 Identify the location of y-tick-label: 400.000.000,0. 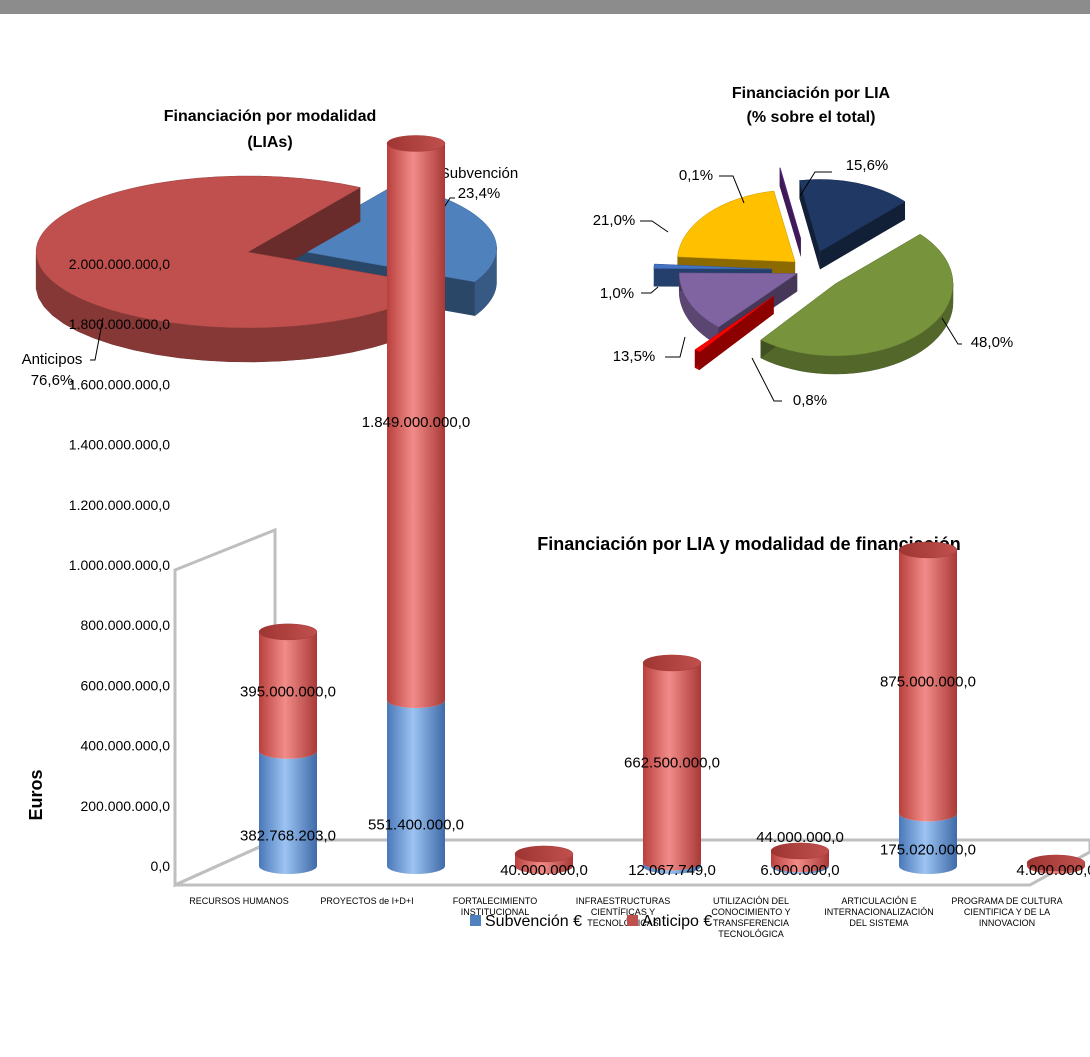
(125, 746).